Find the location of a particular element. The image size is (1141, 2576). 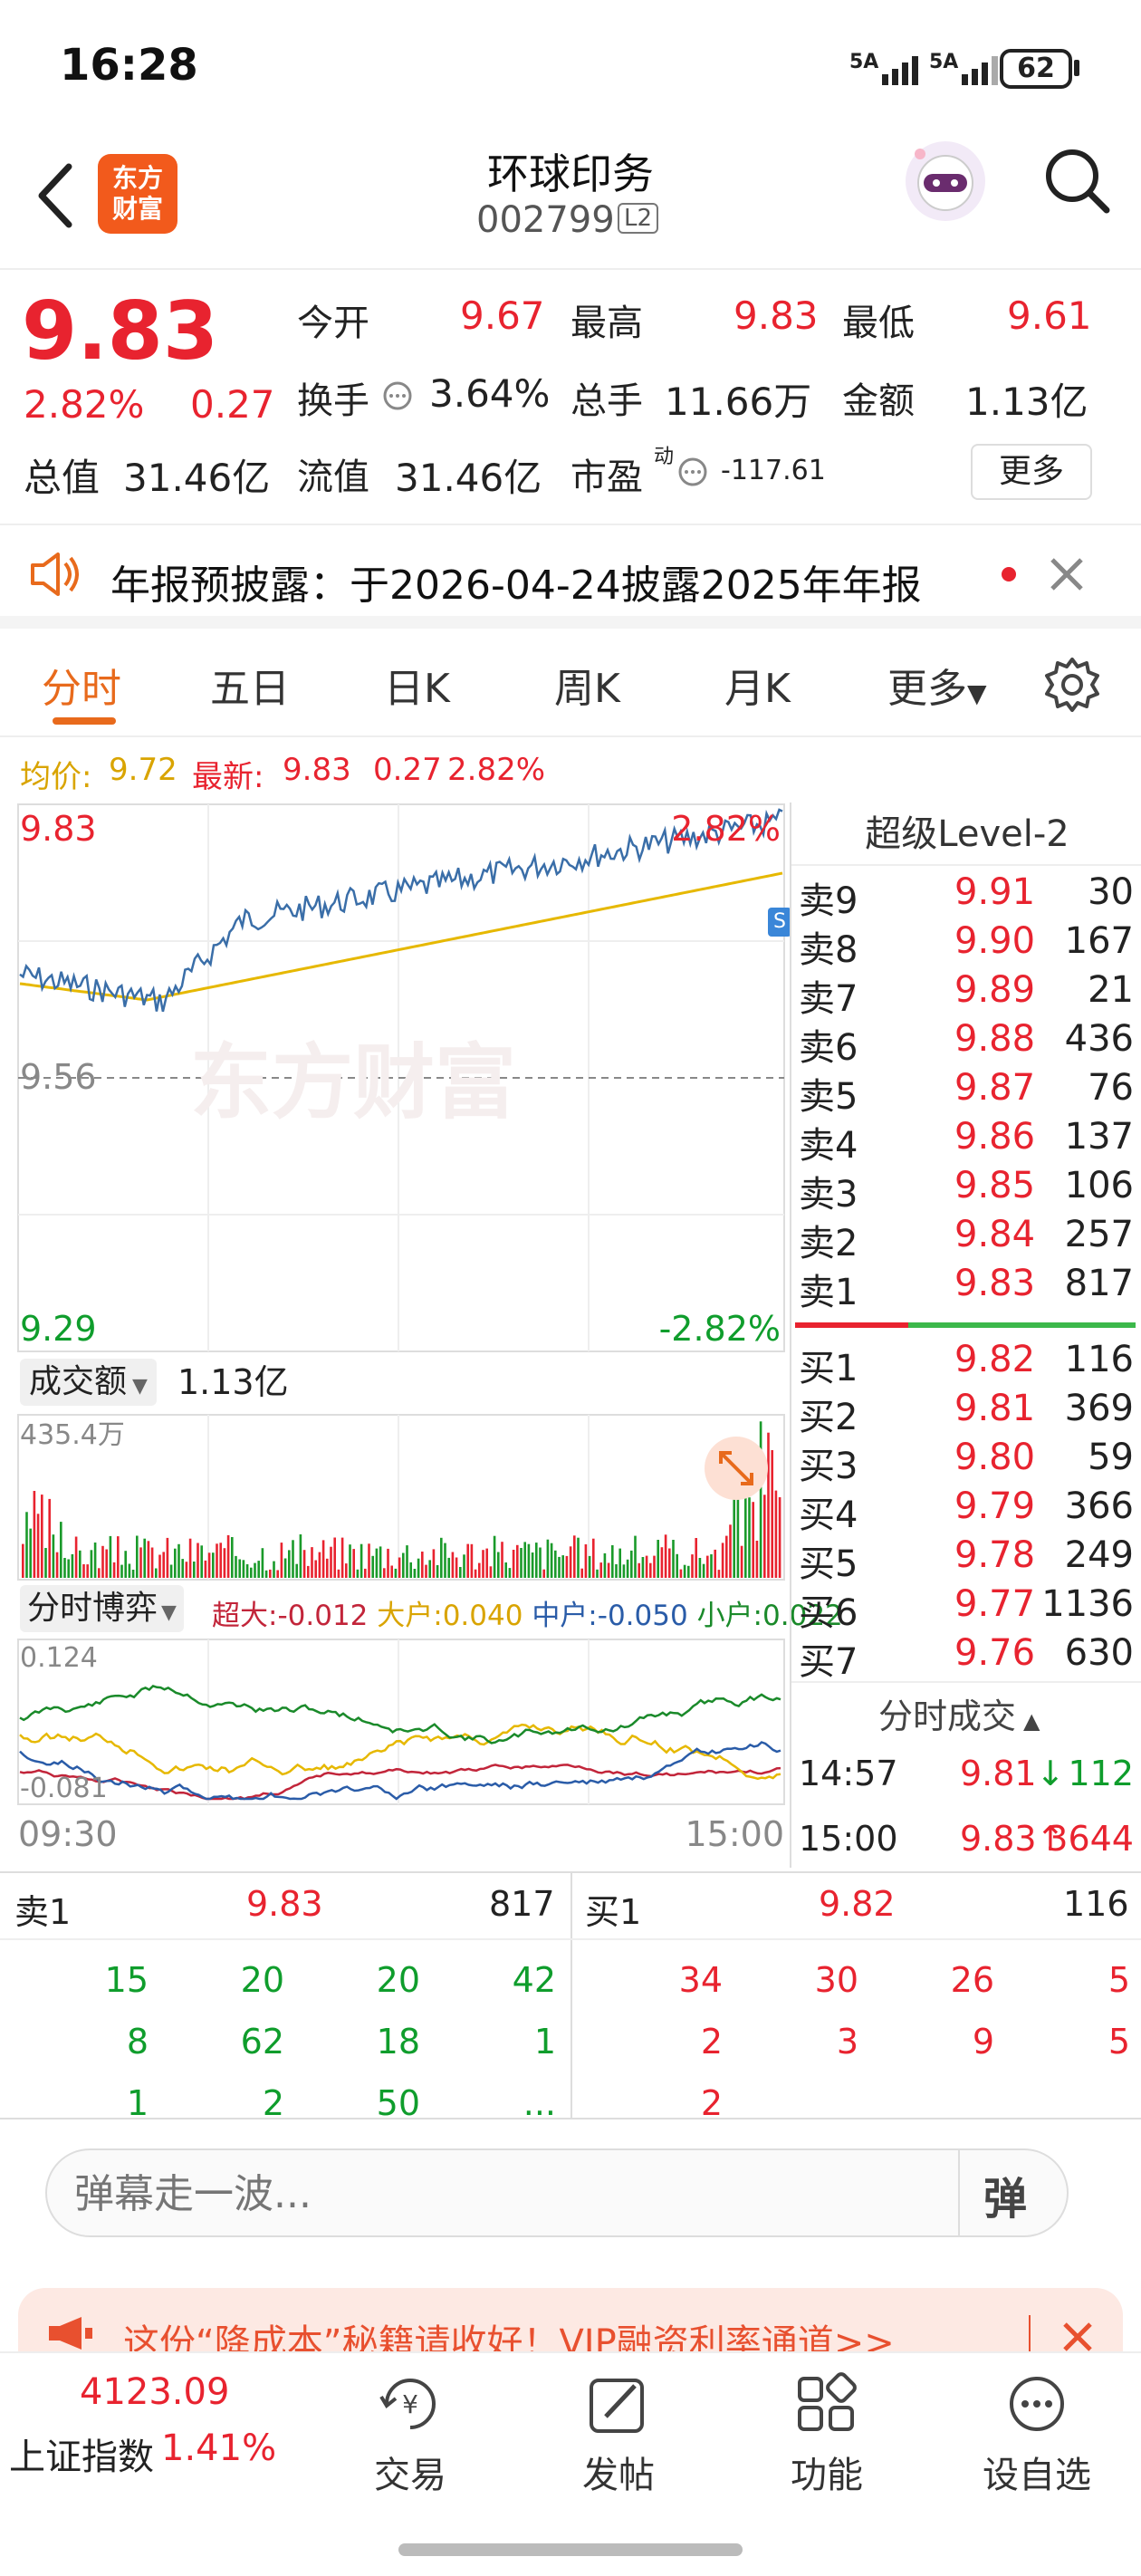

active-tab-indicator is located at coordinates (85, 721).